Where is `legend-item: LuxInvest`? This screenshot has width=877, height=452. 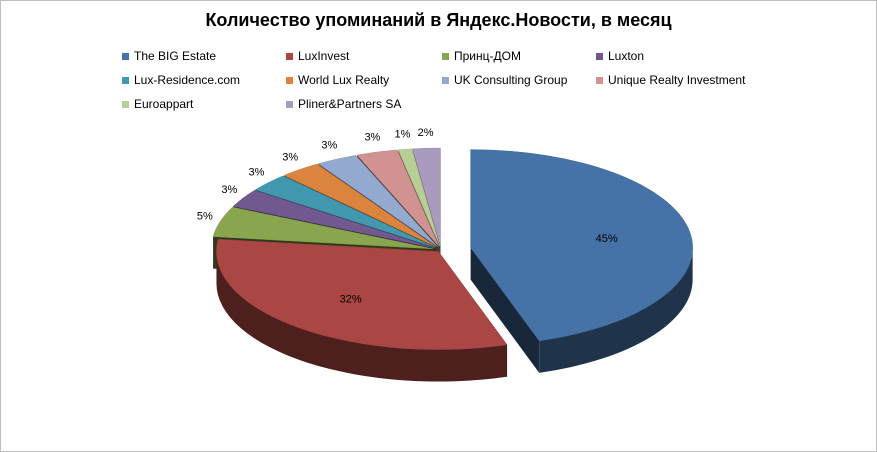
legend-item: LuxInvest is located at coordinates (317, 56).